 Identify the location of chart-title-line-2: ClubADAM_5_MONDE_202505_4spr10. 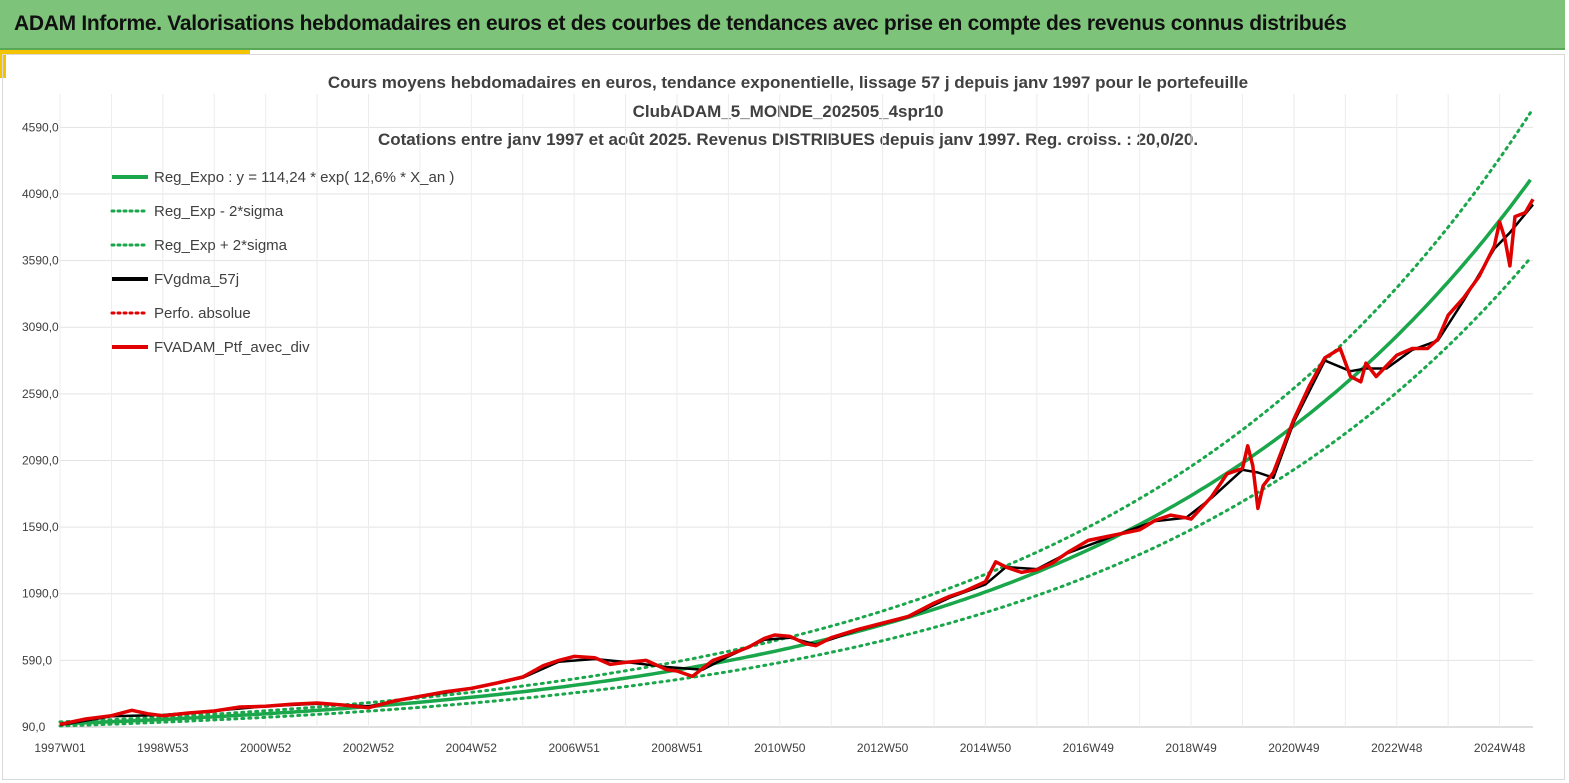
(788, 111).